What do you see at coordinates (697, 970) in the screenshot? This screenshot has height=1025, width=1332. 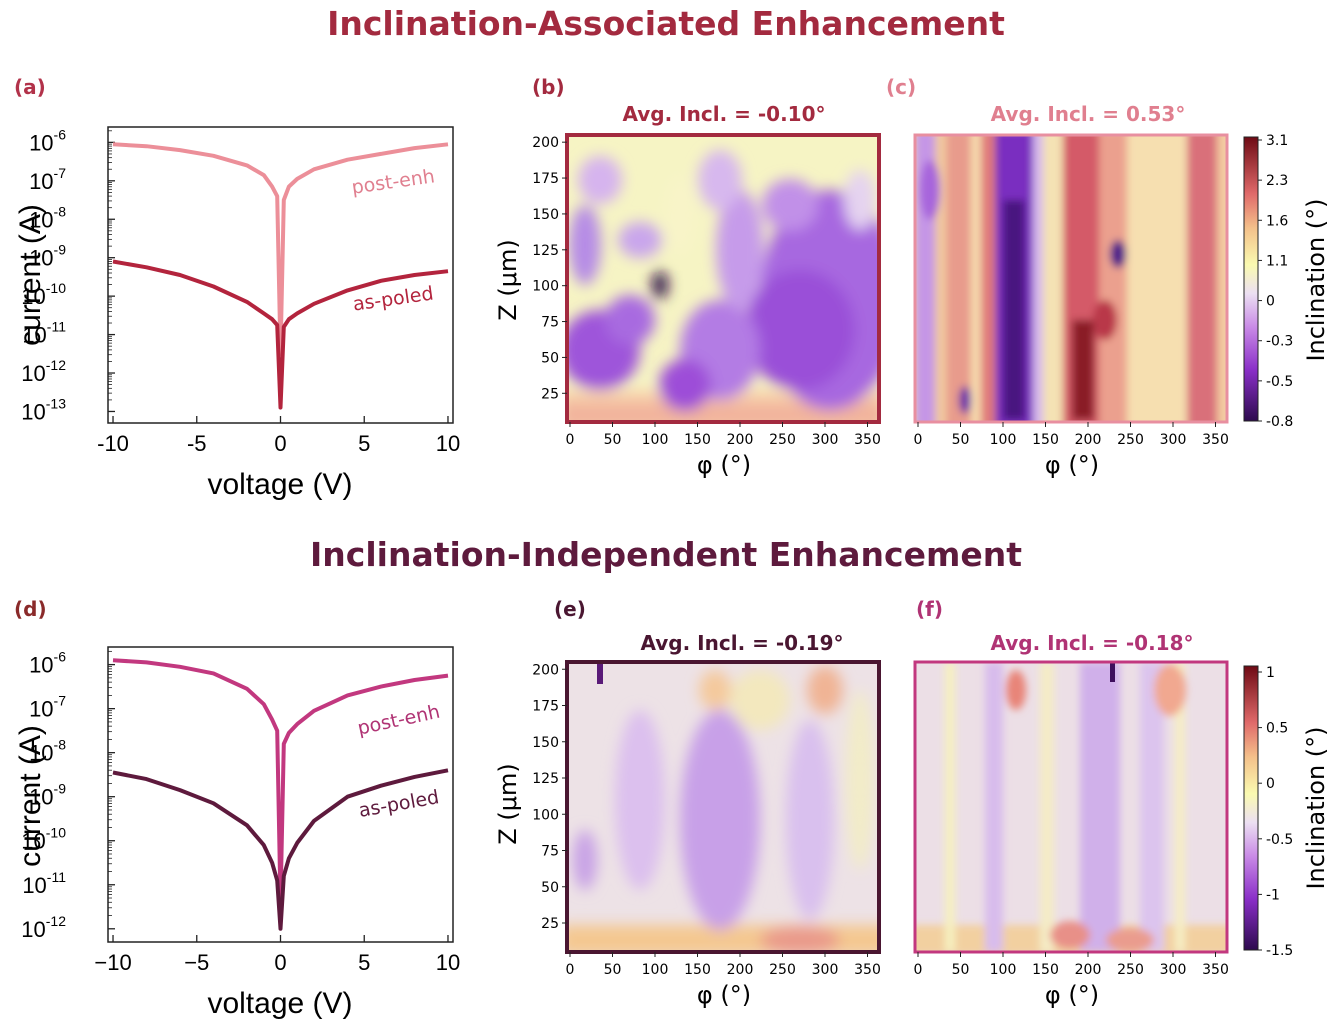 I see `x-tick-label-e: 150` at bounding box center [697, 970].